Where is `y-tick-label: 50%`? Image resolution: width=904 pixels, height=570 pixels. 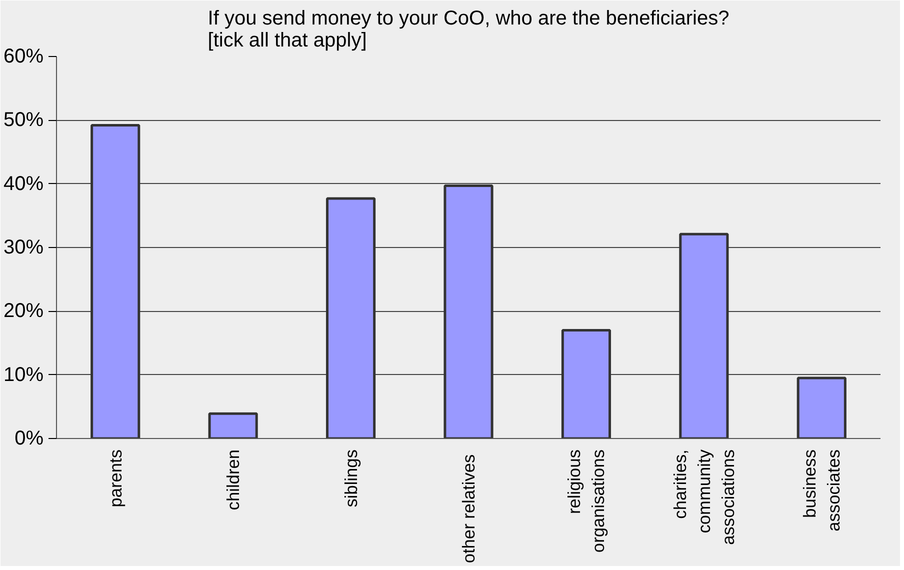 y-tick-label: 50% is located at coordinates (23, 120).